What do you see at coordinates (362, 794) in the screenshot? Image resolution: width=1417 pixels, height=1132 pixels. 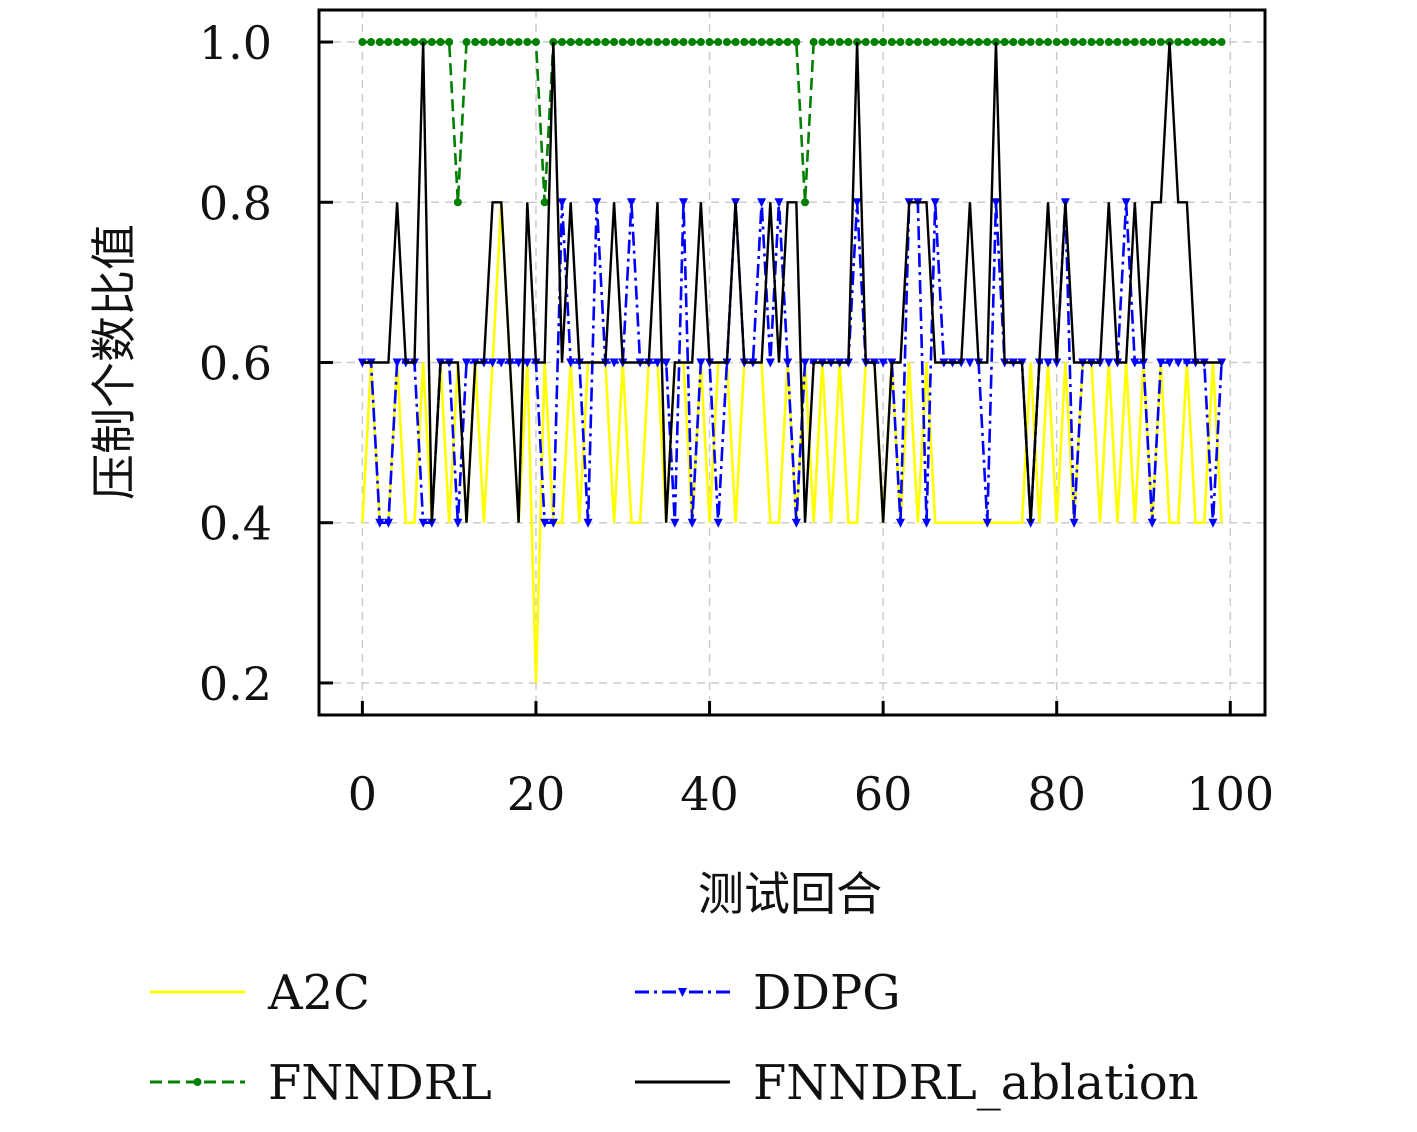 I see `x-tick-label: 0` at bounding box center [362, 794].